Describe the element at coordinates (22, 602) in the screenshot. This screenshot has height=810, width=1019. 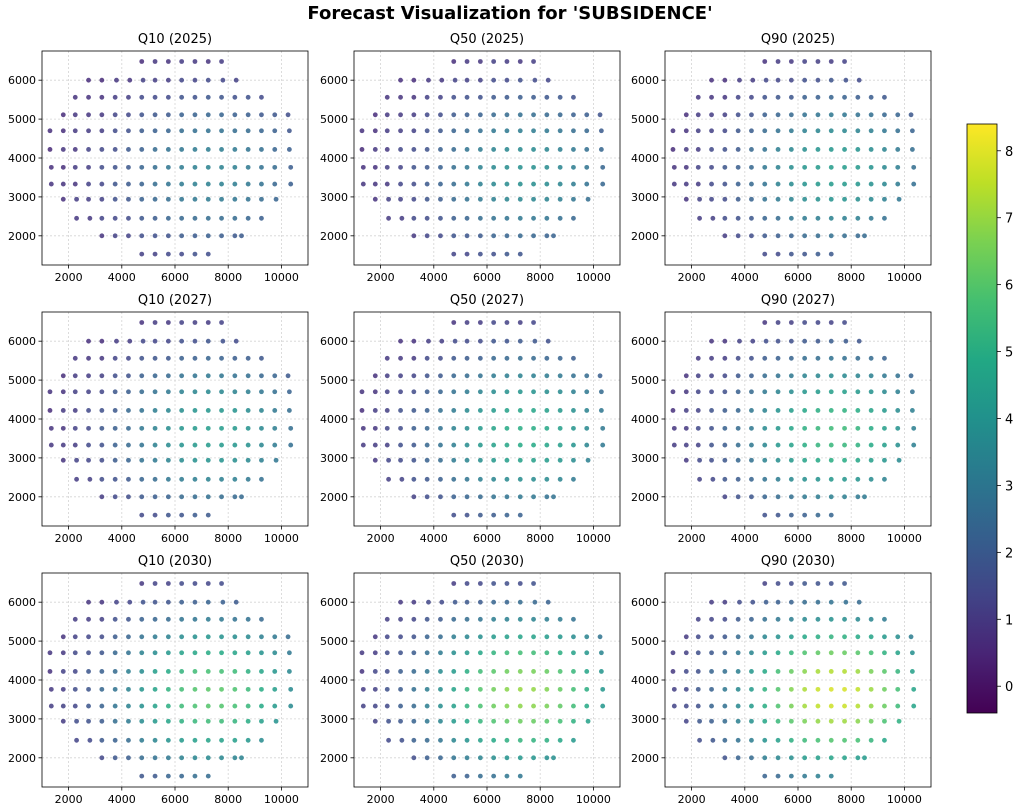
I see `y-tick-label: 6000` at that location.